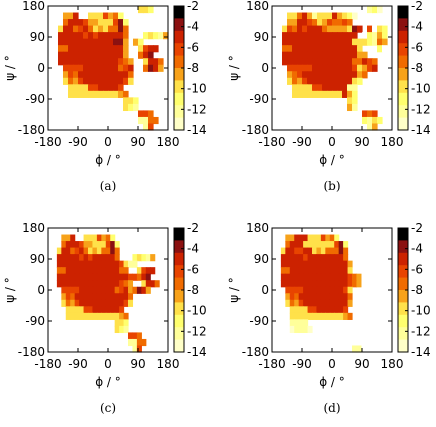 The image size is (436, 427). Describe the element at coordinates (108, 160) in the screenshot. I see `x-axis-label: ϕ / °` at that location.